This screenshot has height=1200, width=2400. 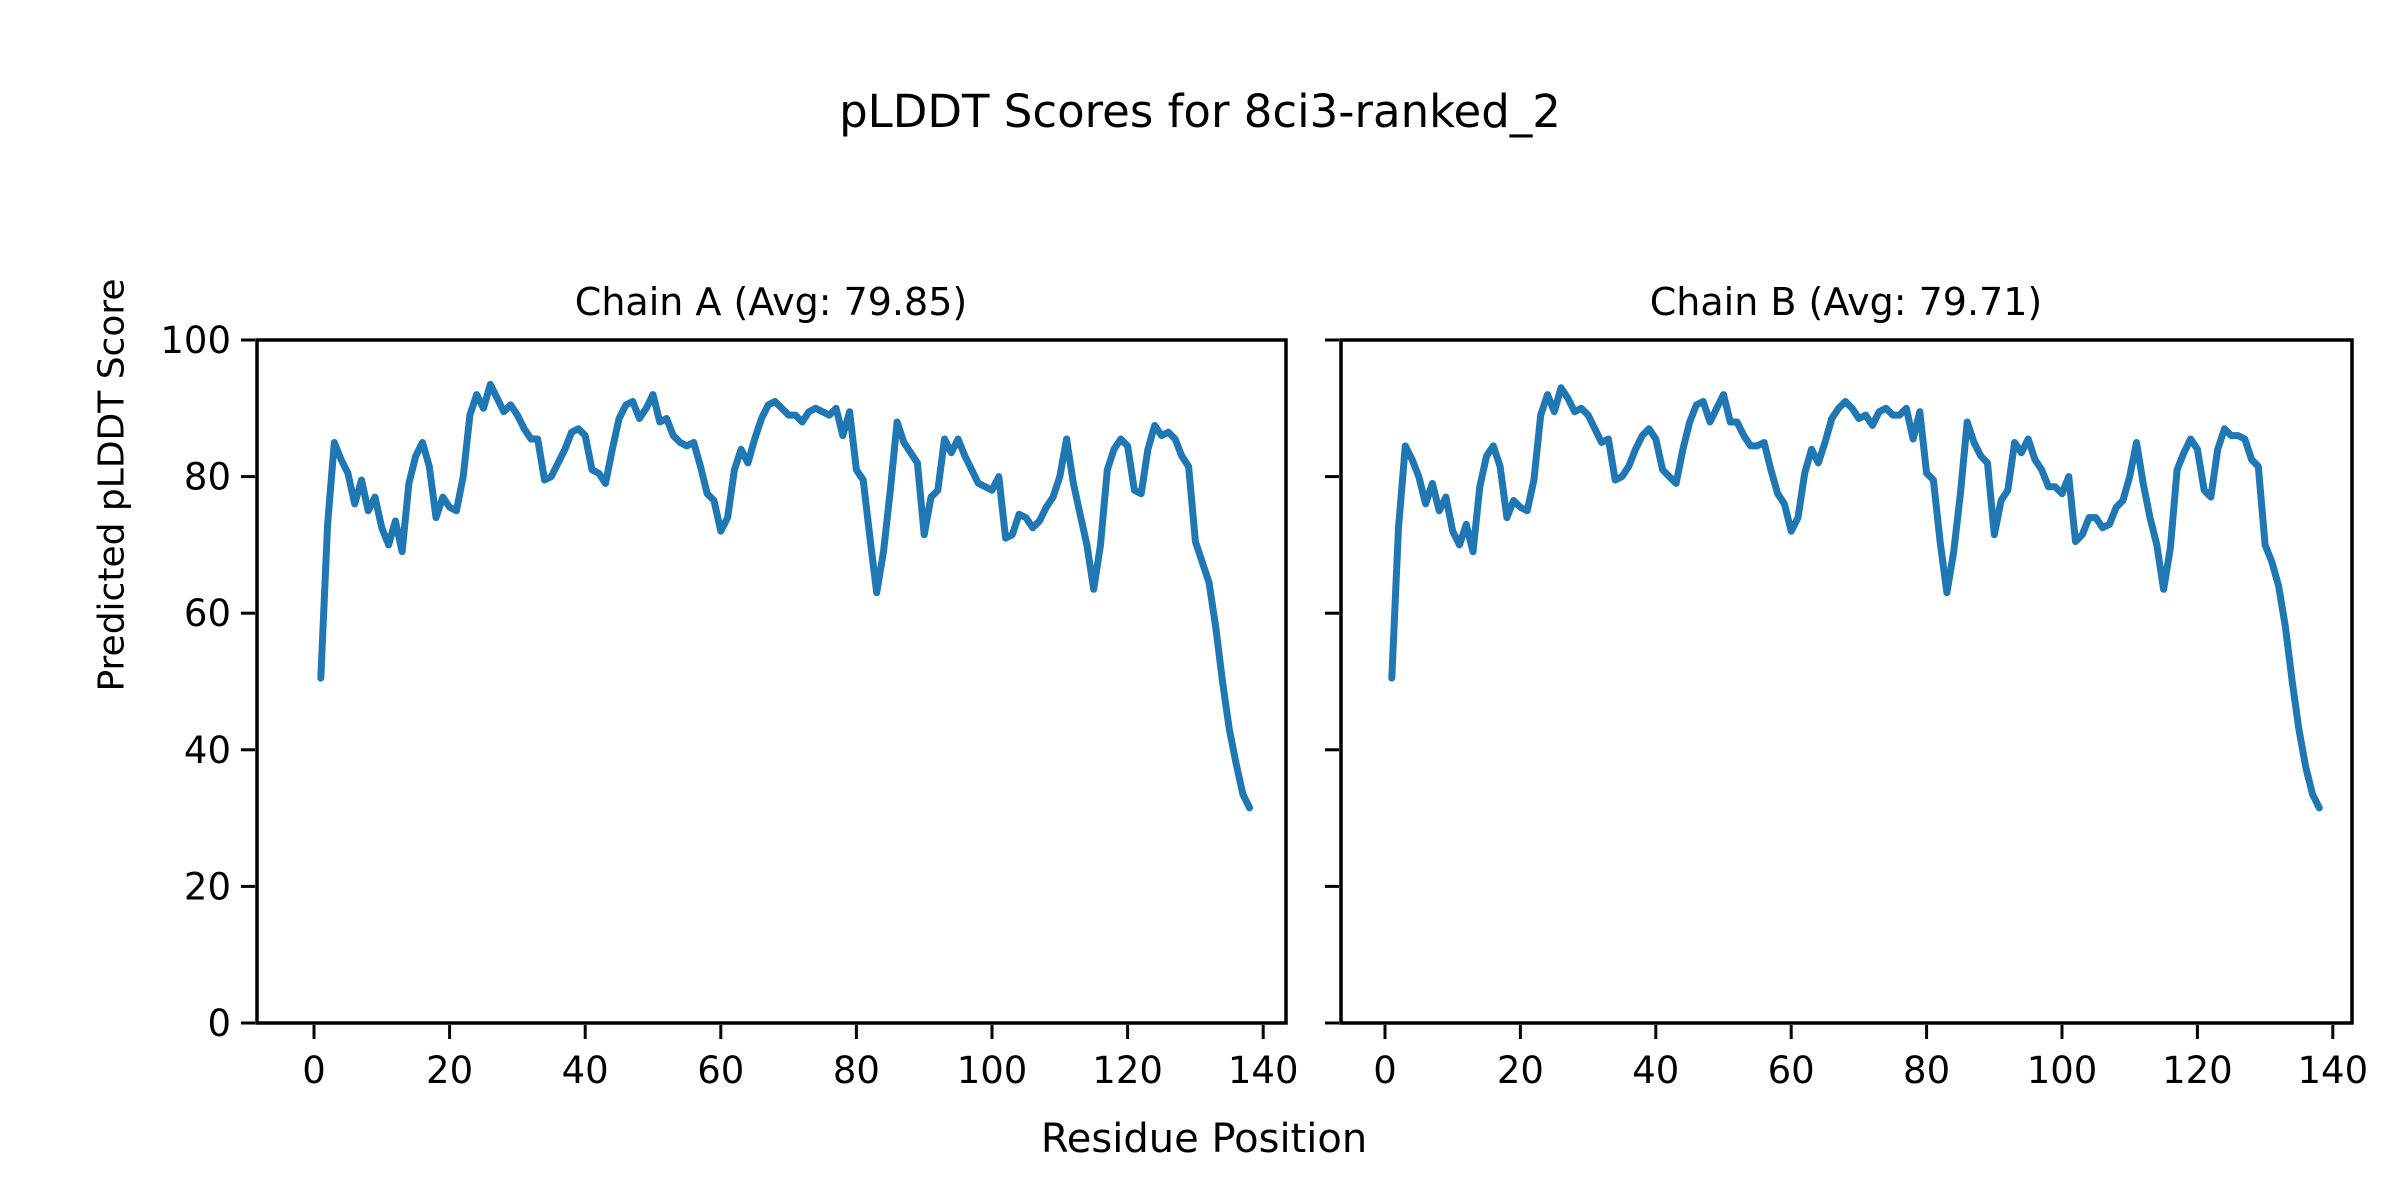 I want to click on x-tick-label-chain-a: 60, so click(x=720, y=1070).